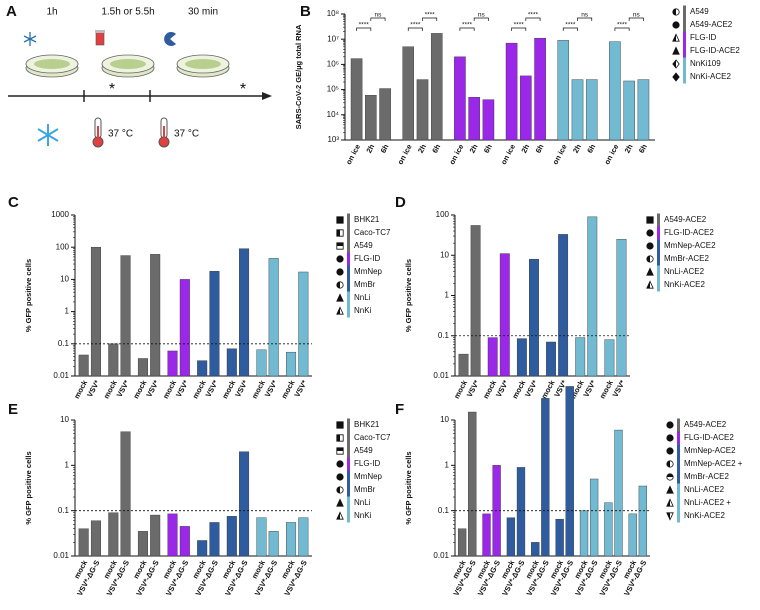  I want to click on duration: 30 min, so click(203, 12).